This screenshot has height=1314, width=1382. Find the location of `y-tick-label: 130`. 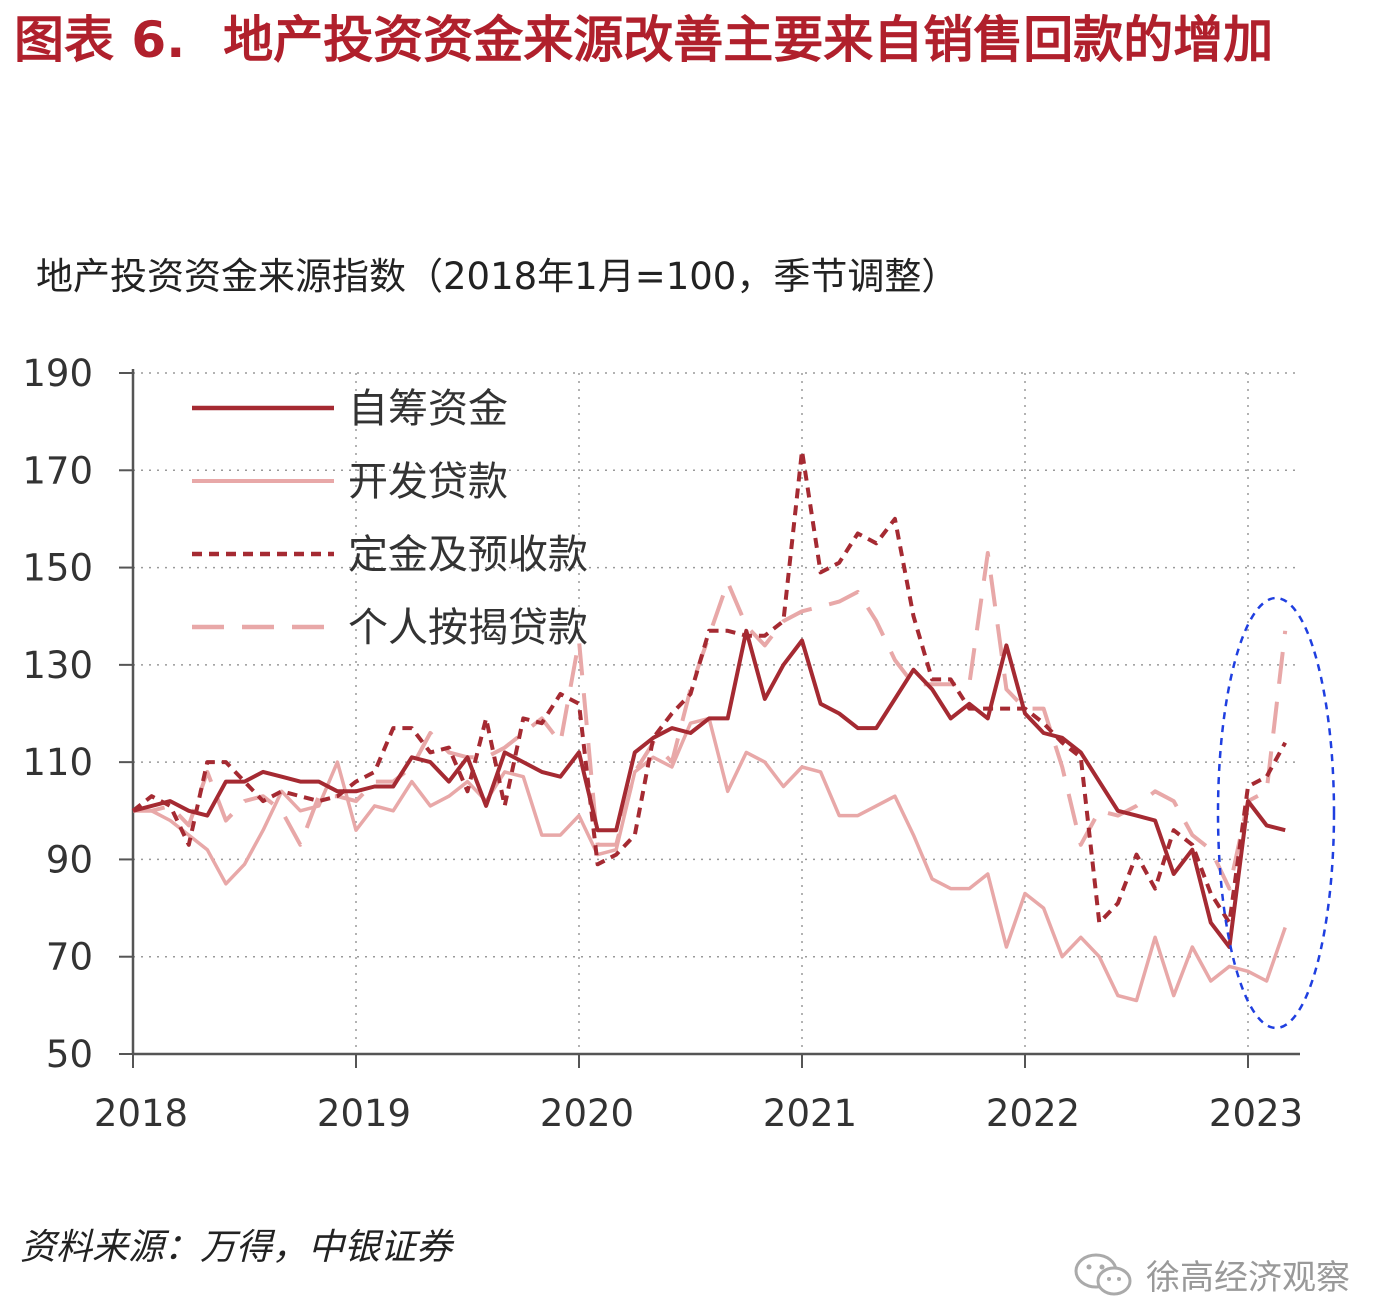

y-tick-label: 130 is located at coordinates (57, 665).